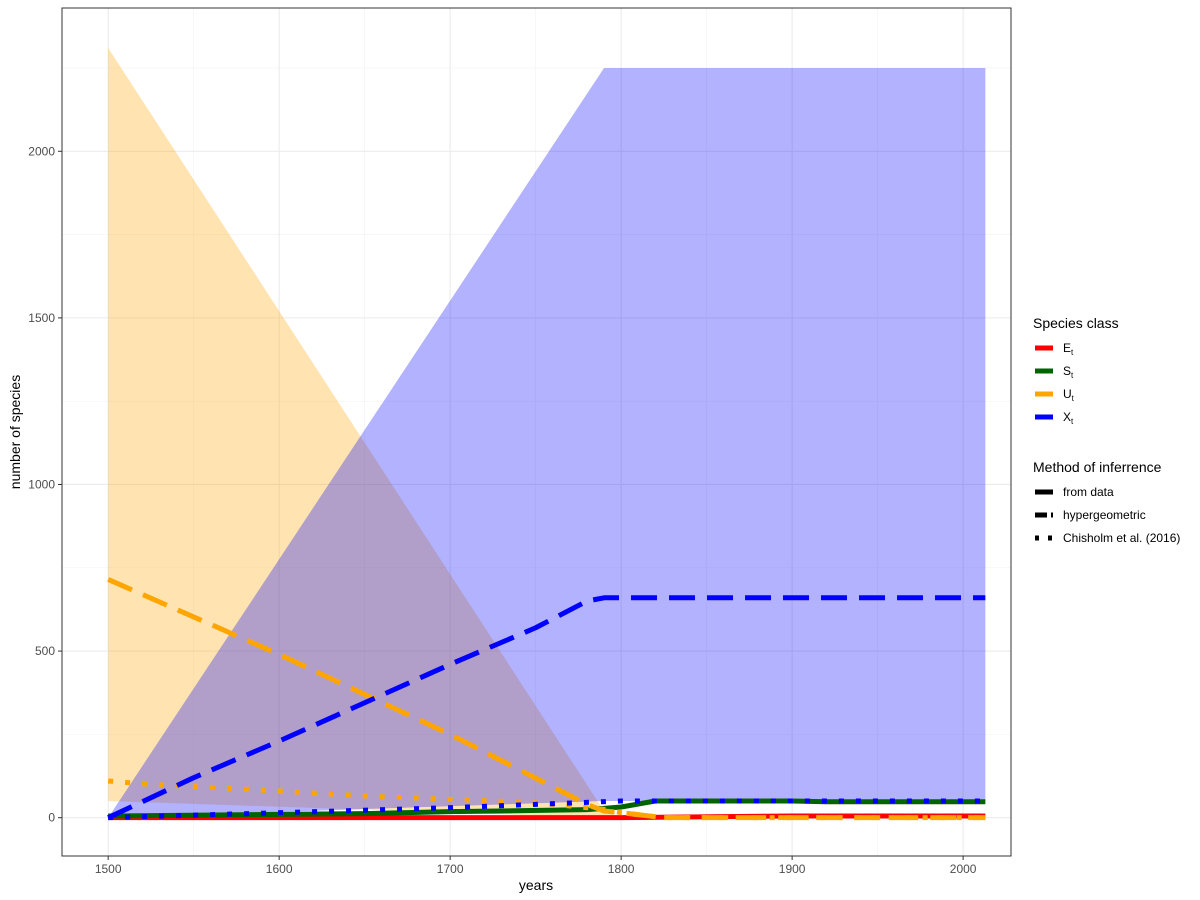  What do you see at coordinates (536, 885) in the screenshot?
I see `x-axis-title: years` at bounding box center [536, 885].